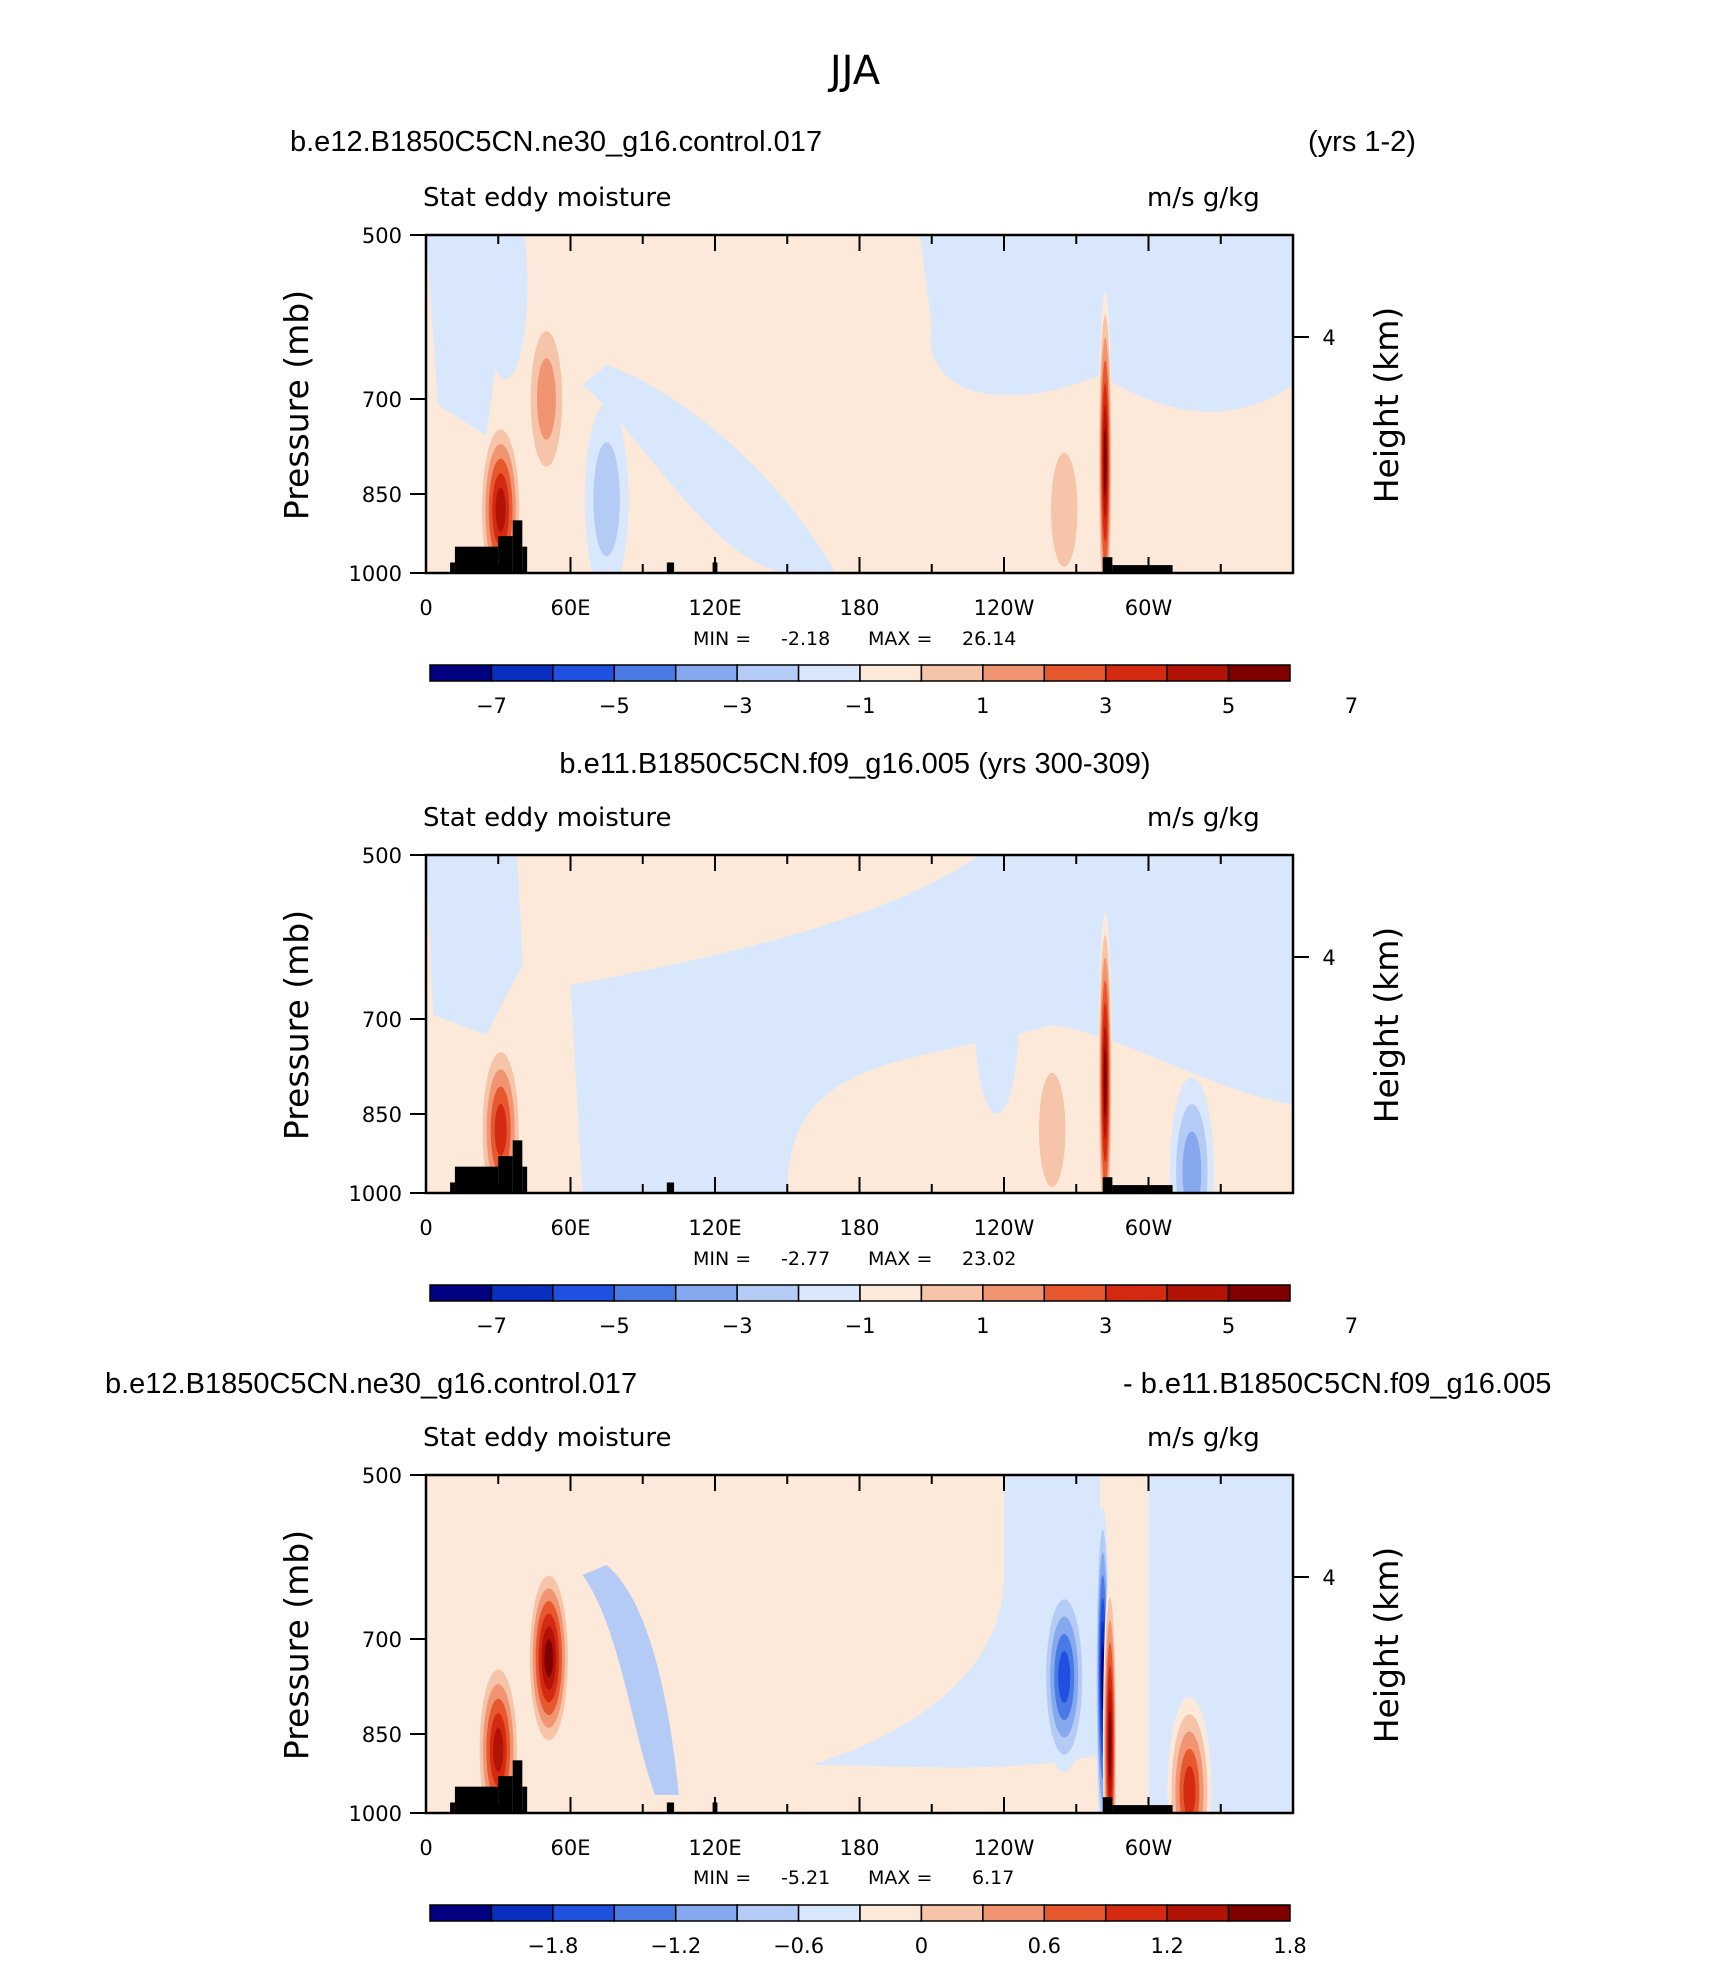 The height and width of the screenshot is (1974, 1710). I want to click on colorbar-tick-label: 0.6, so click(1044, 1946).